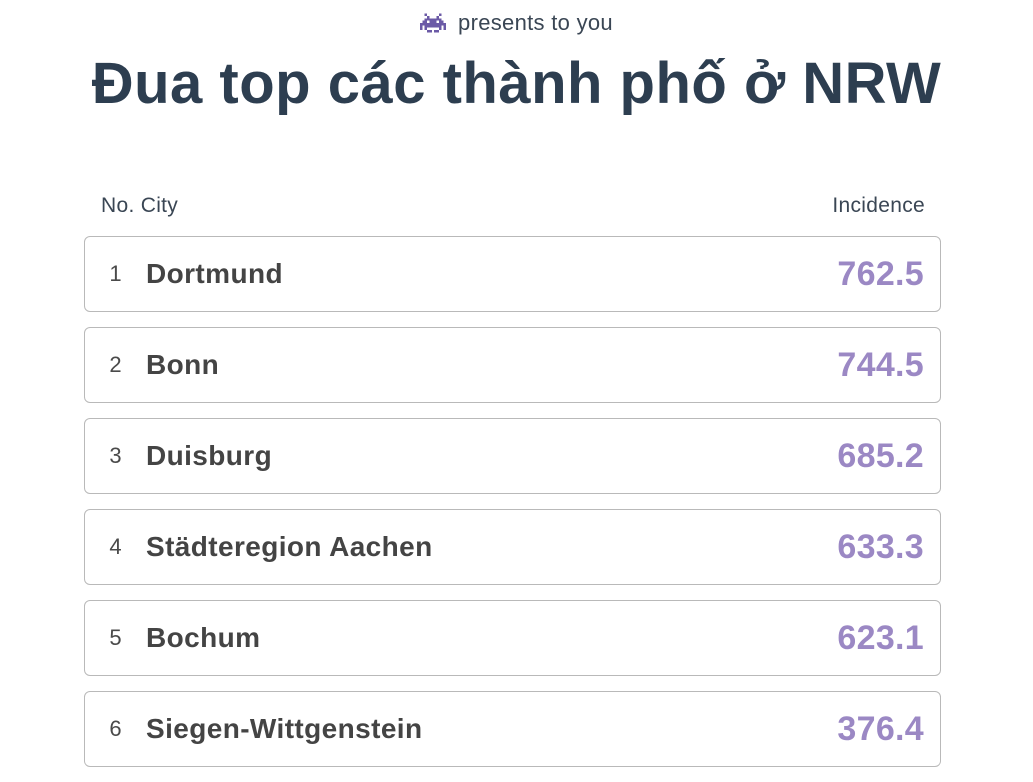 The width and height of the screenshot is (1033, 782). I want to click on row-incidence: 685.2, so click(880, 455).